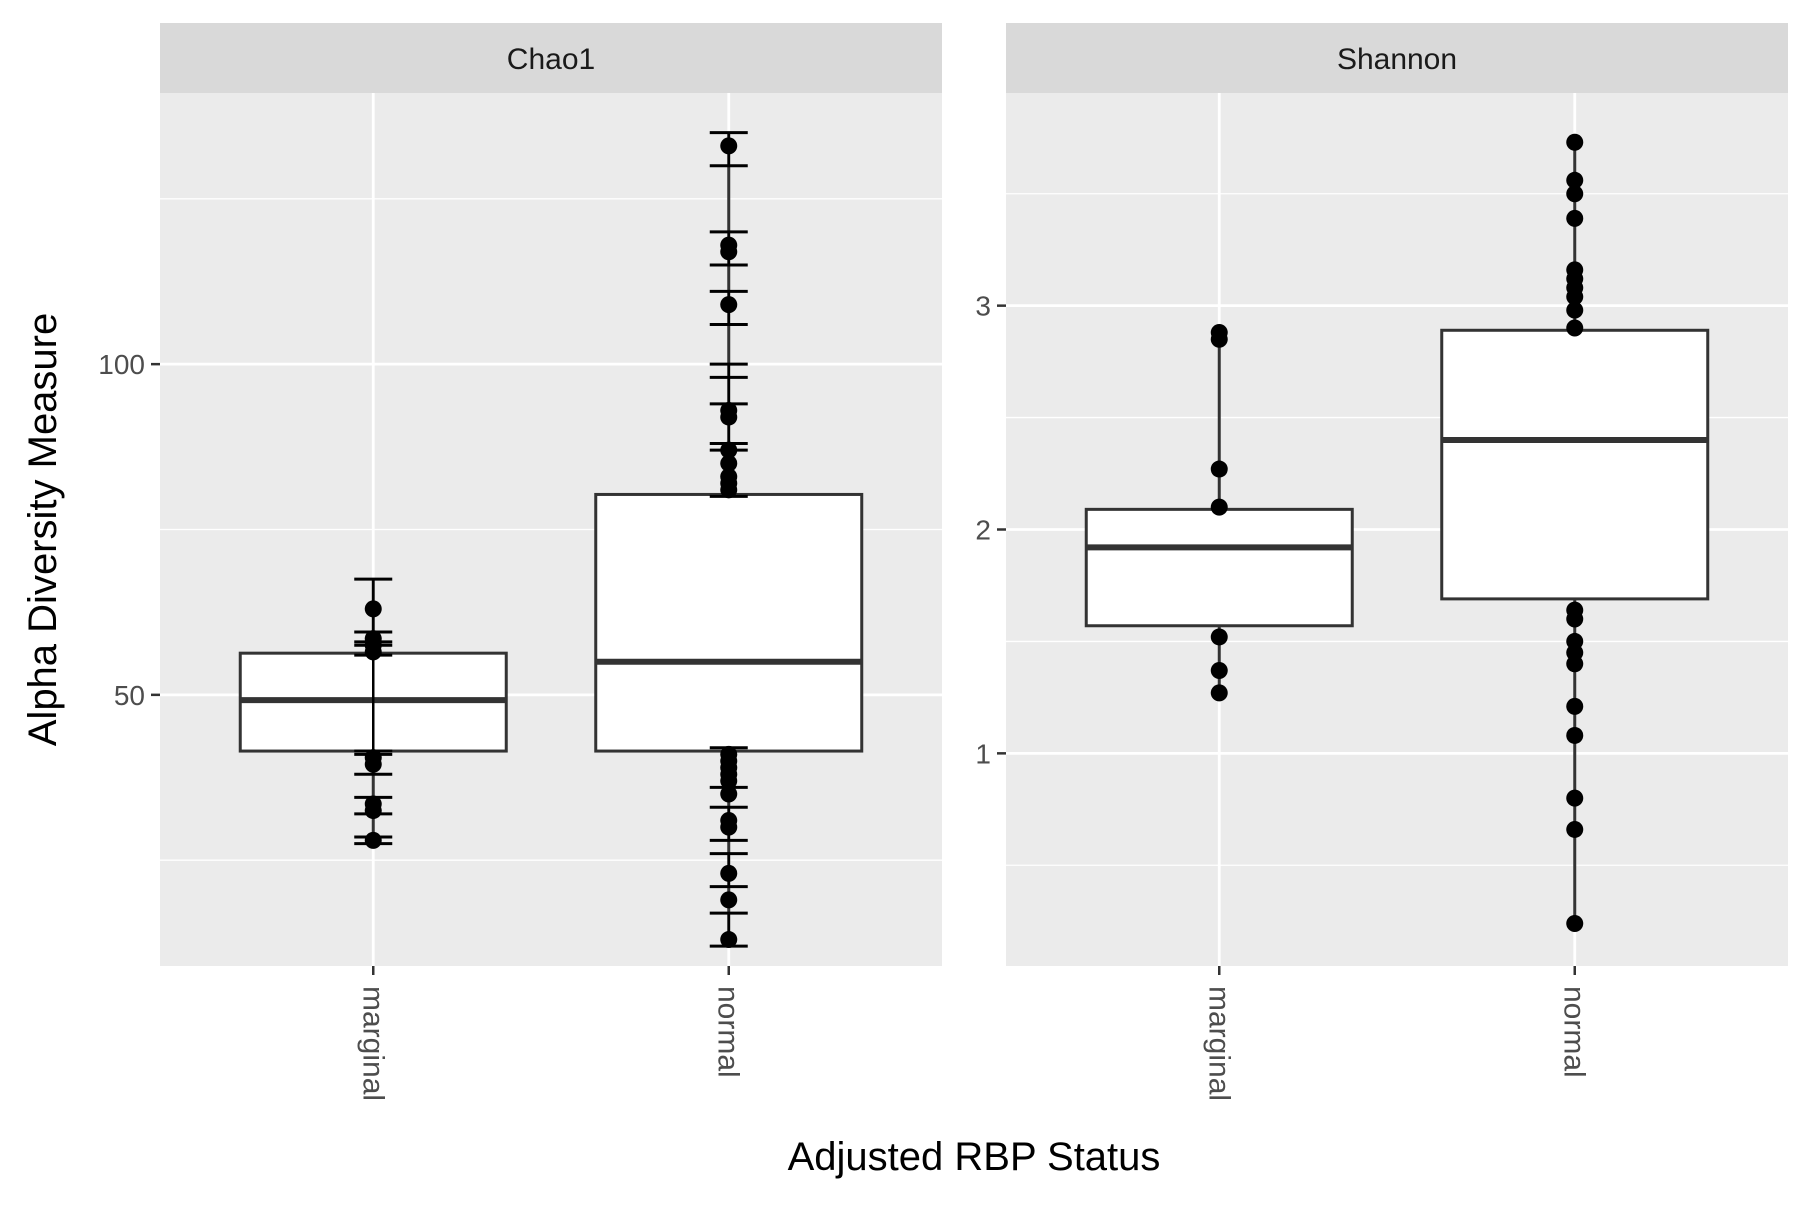 The image size is (1800, 1205). I want to click on facet-strip-label: Chao1, so click(551, 59).